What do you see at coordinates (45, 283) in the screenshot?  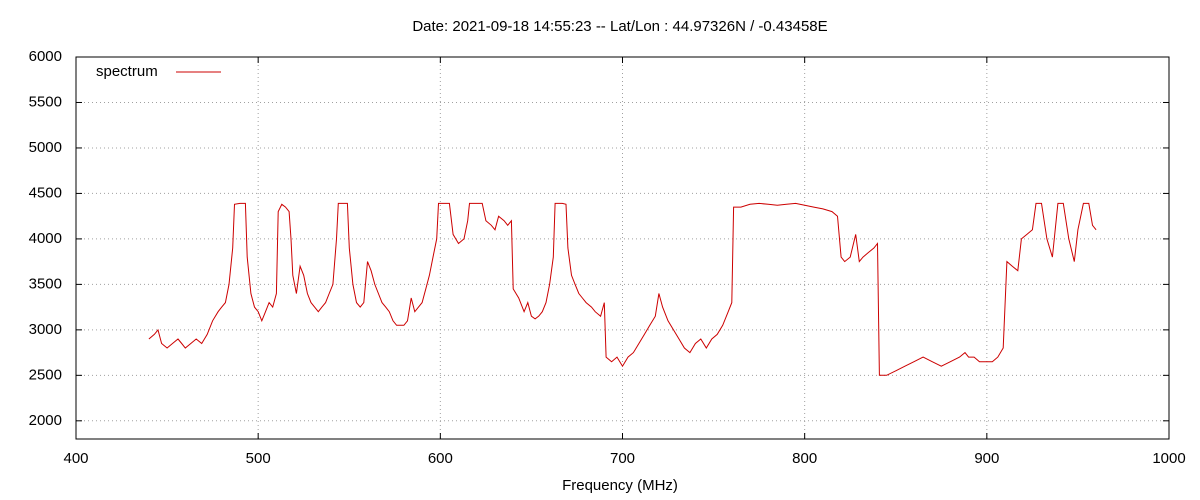 I see `y-tick-label: 3500` at bounding box center [45, 283].